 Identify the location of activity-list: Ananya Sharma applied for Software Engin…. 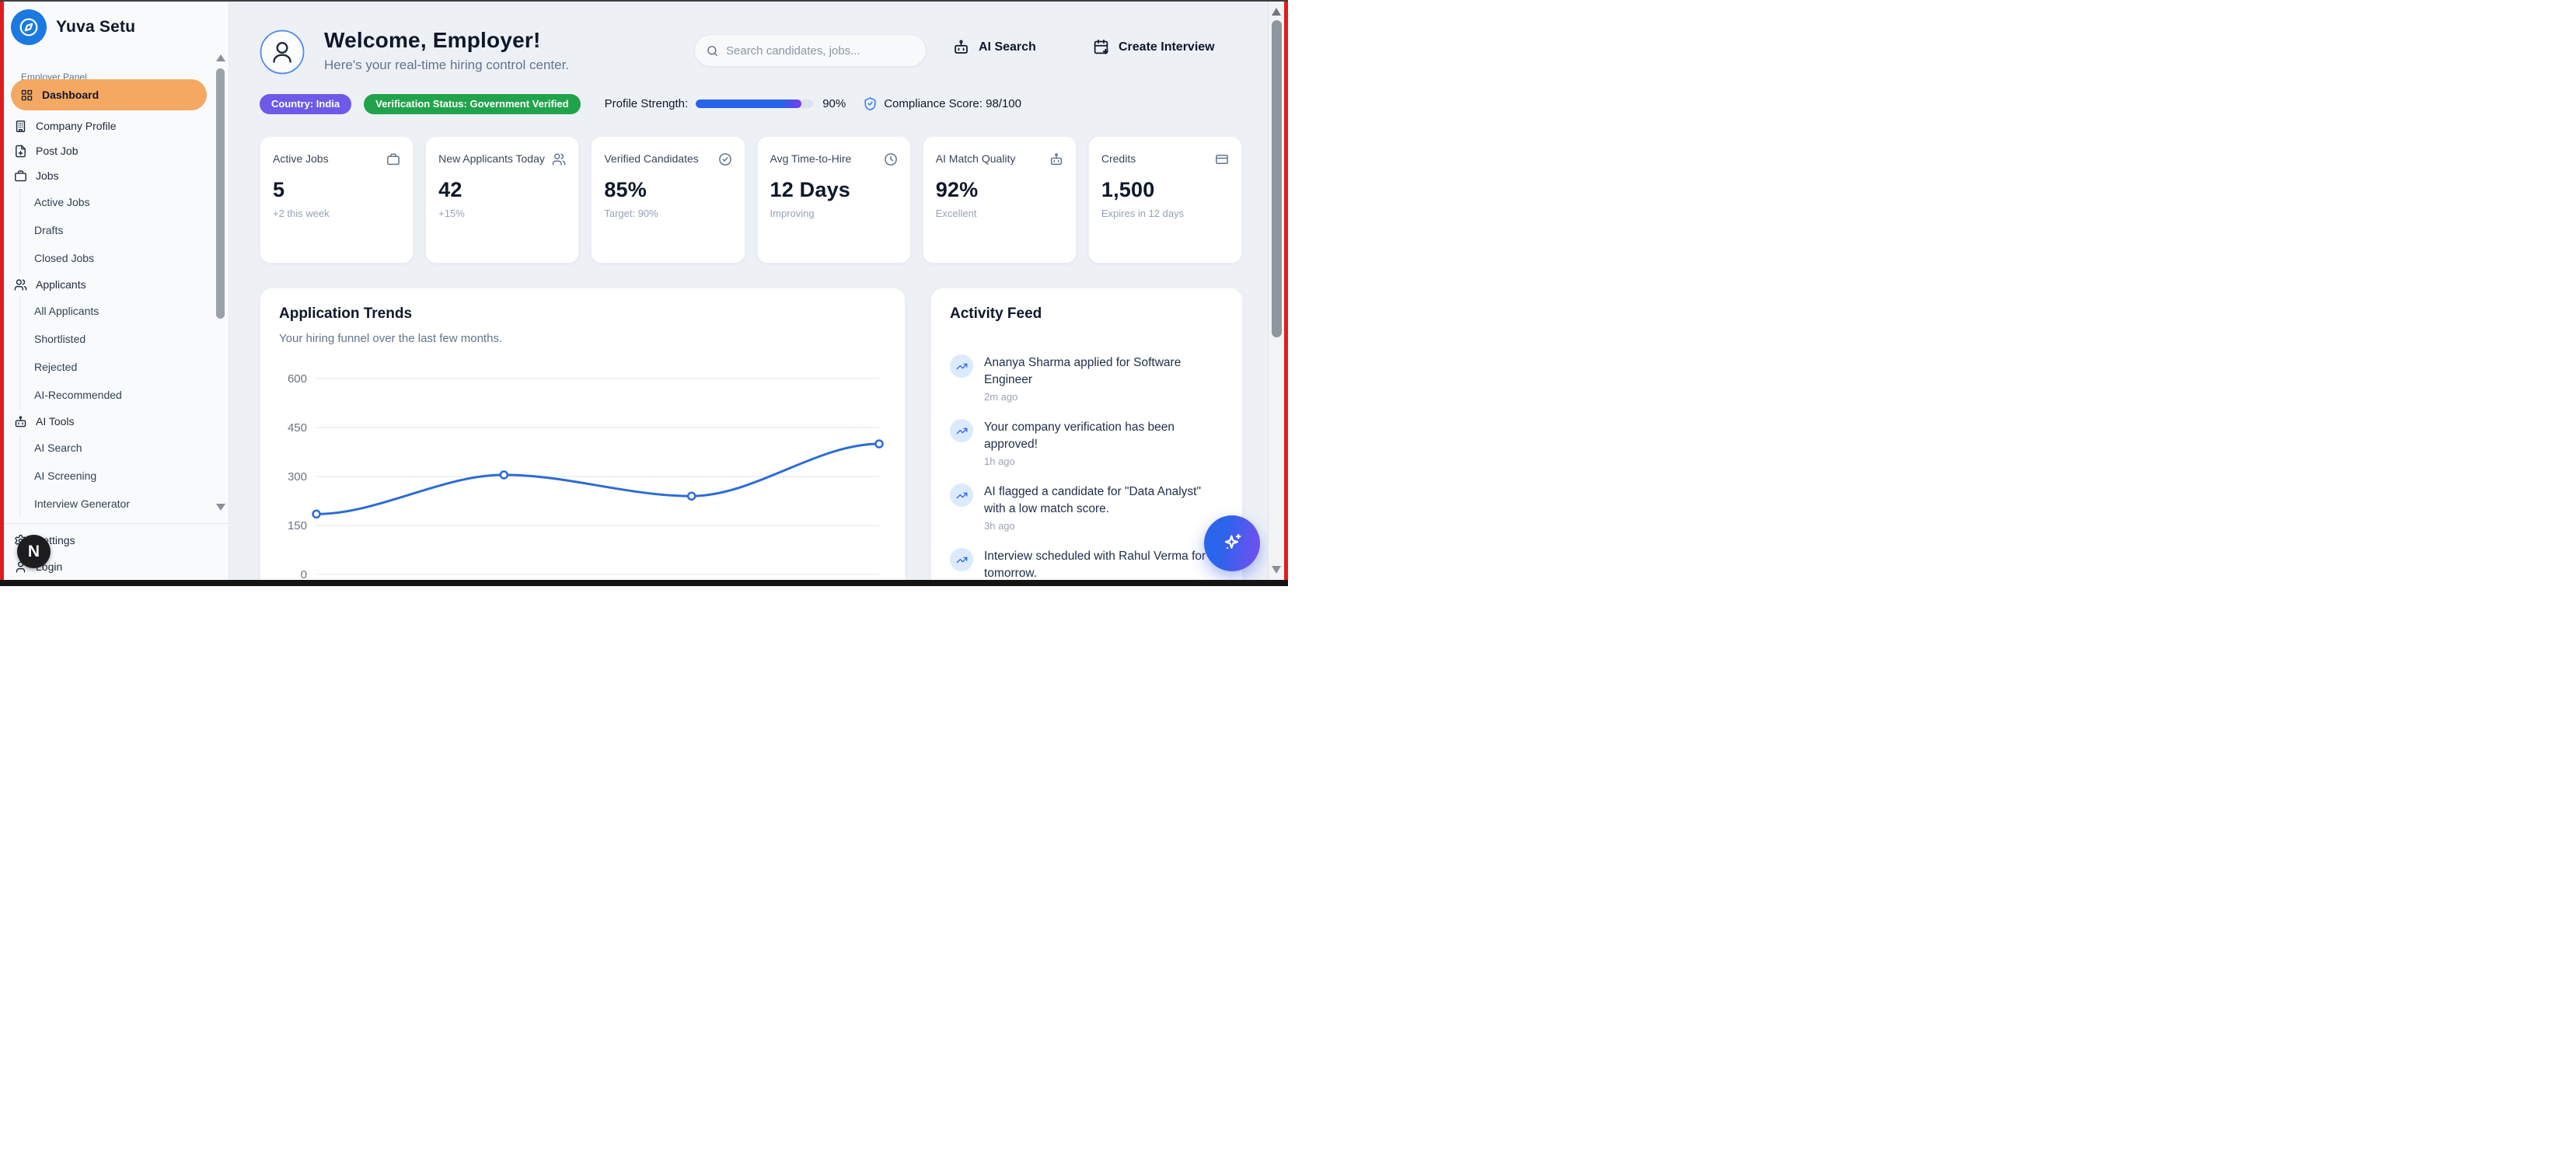
(1089, 470).